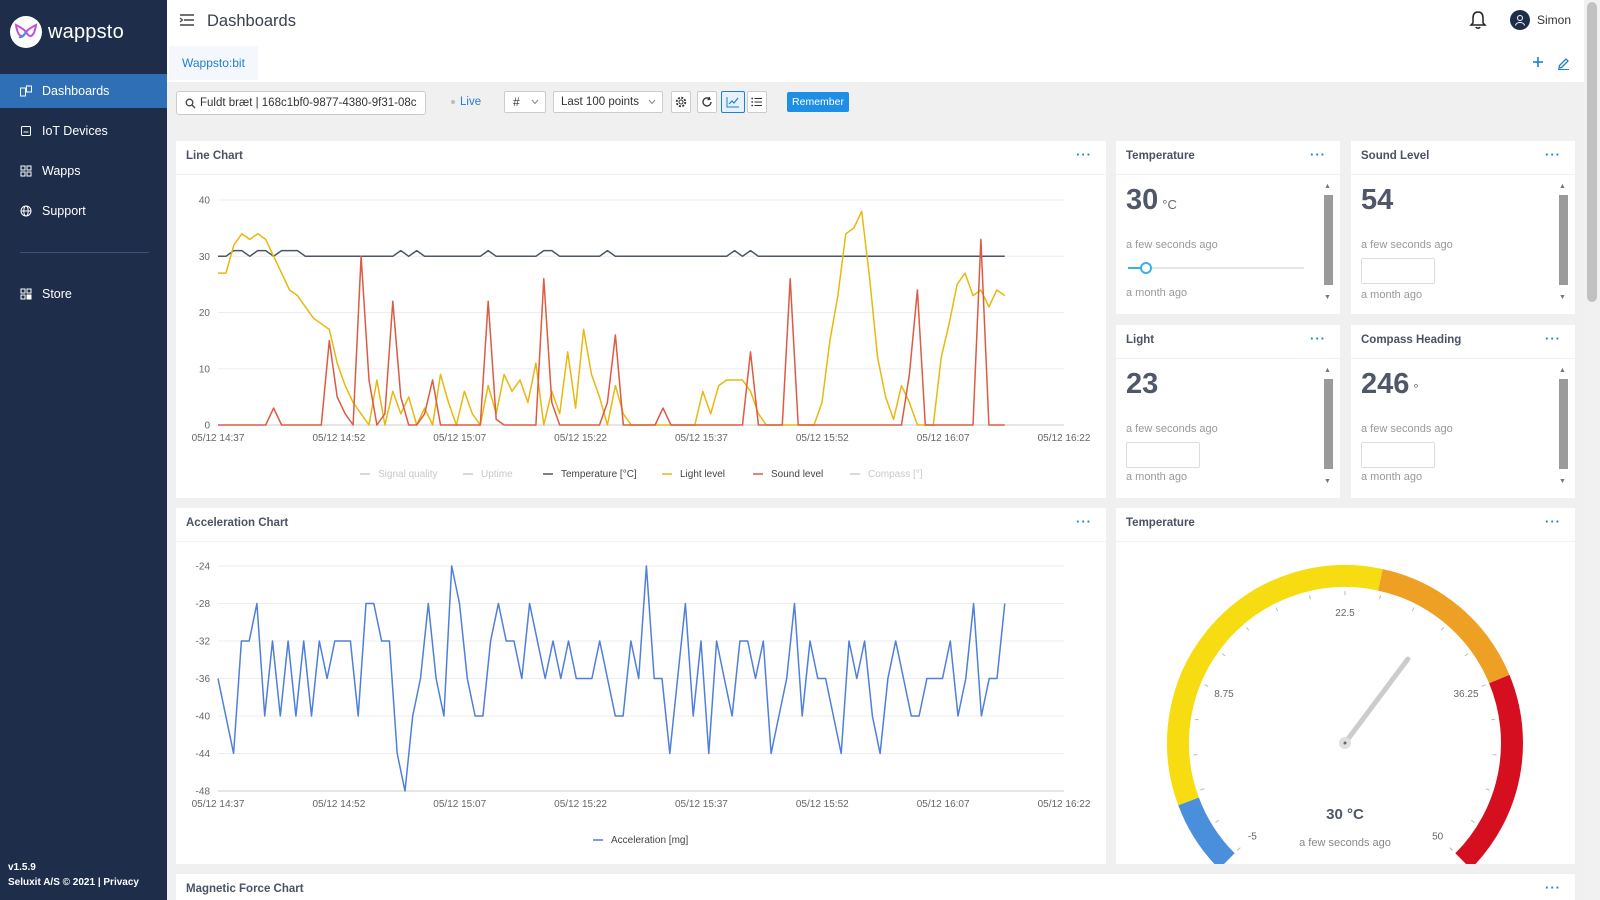 The image size is (1600, 900). What do you see at coordinates (707, 102) in the screenshot?
I see `refresh-button` at bounding box center [707, 102].